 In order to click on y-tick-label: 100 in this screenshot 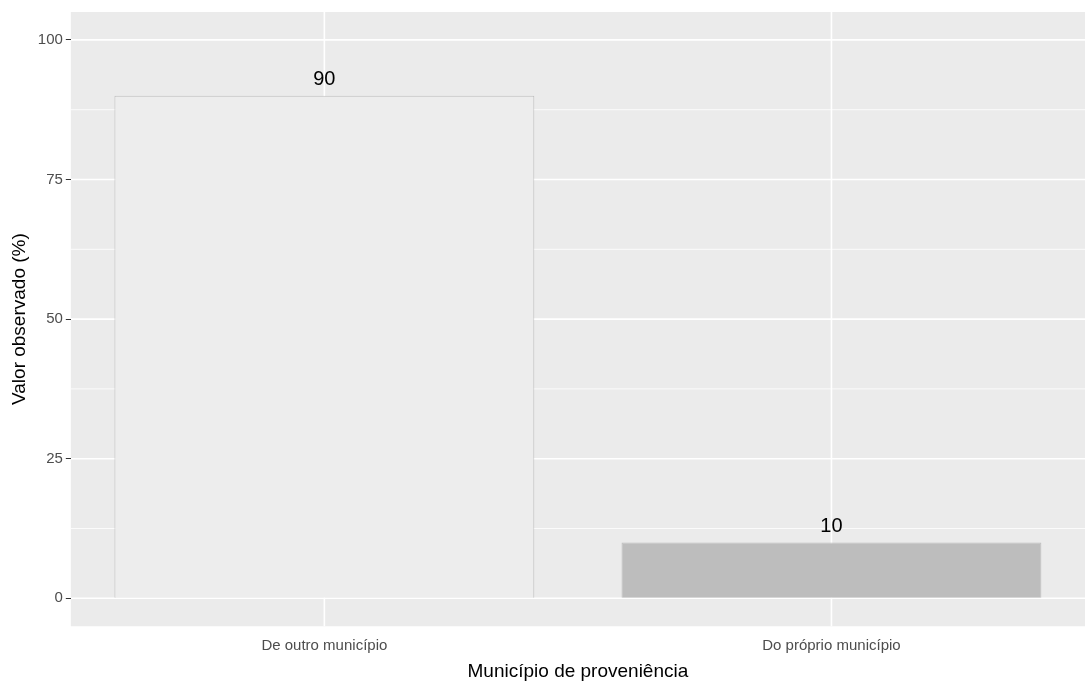, I will do `click(50, 39)`.